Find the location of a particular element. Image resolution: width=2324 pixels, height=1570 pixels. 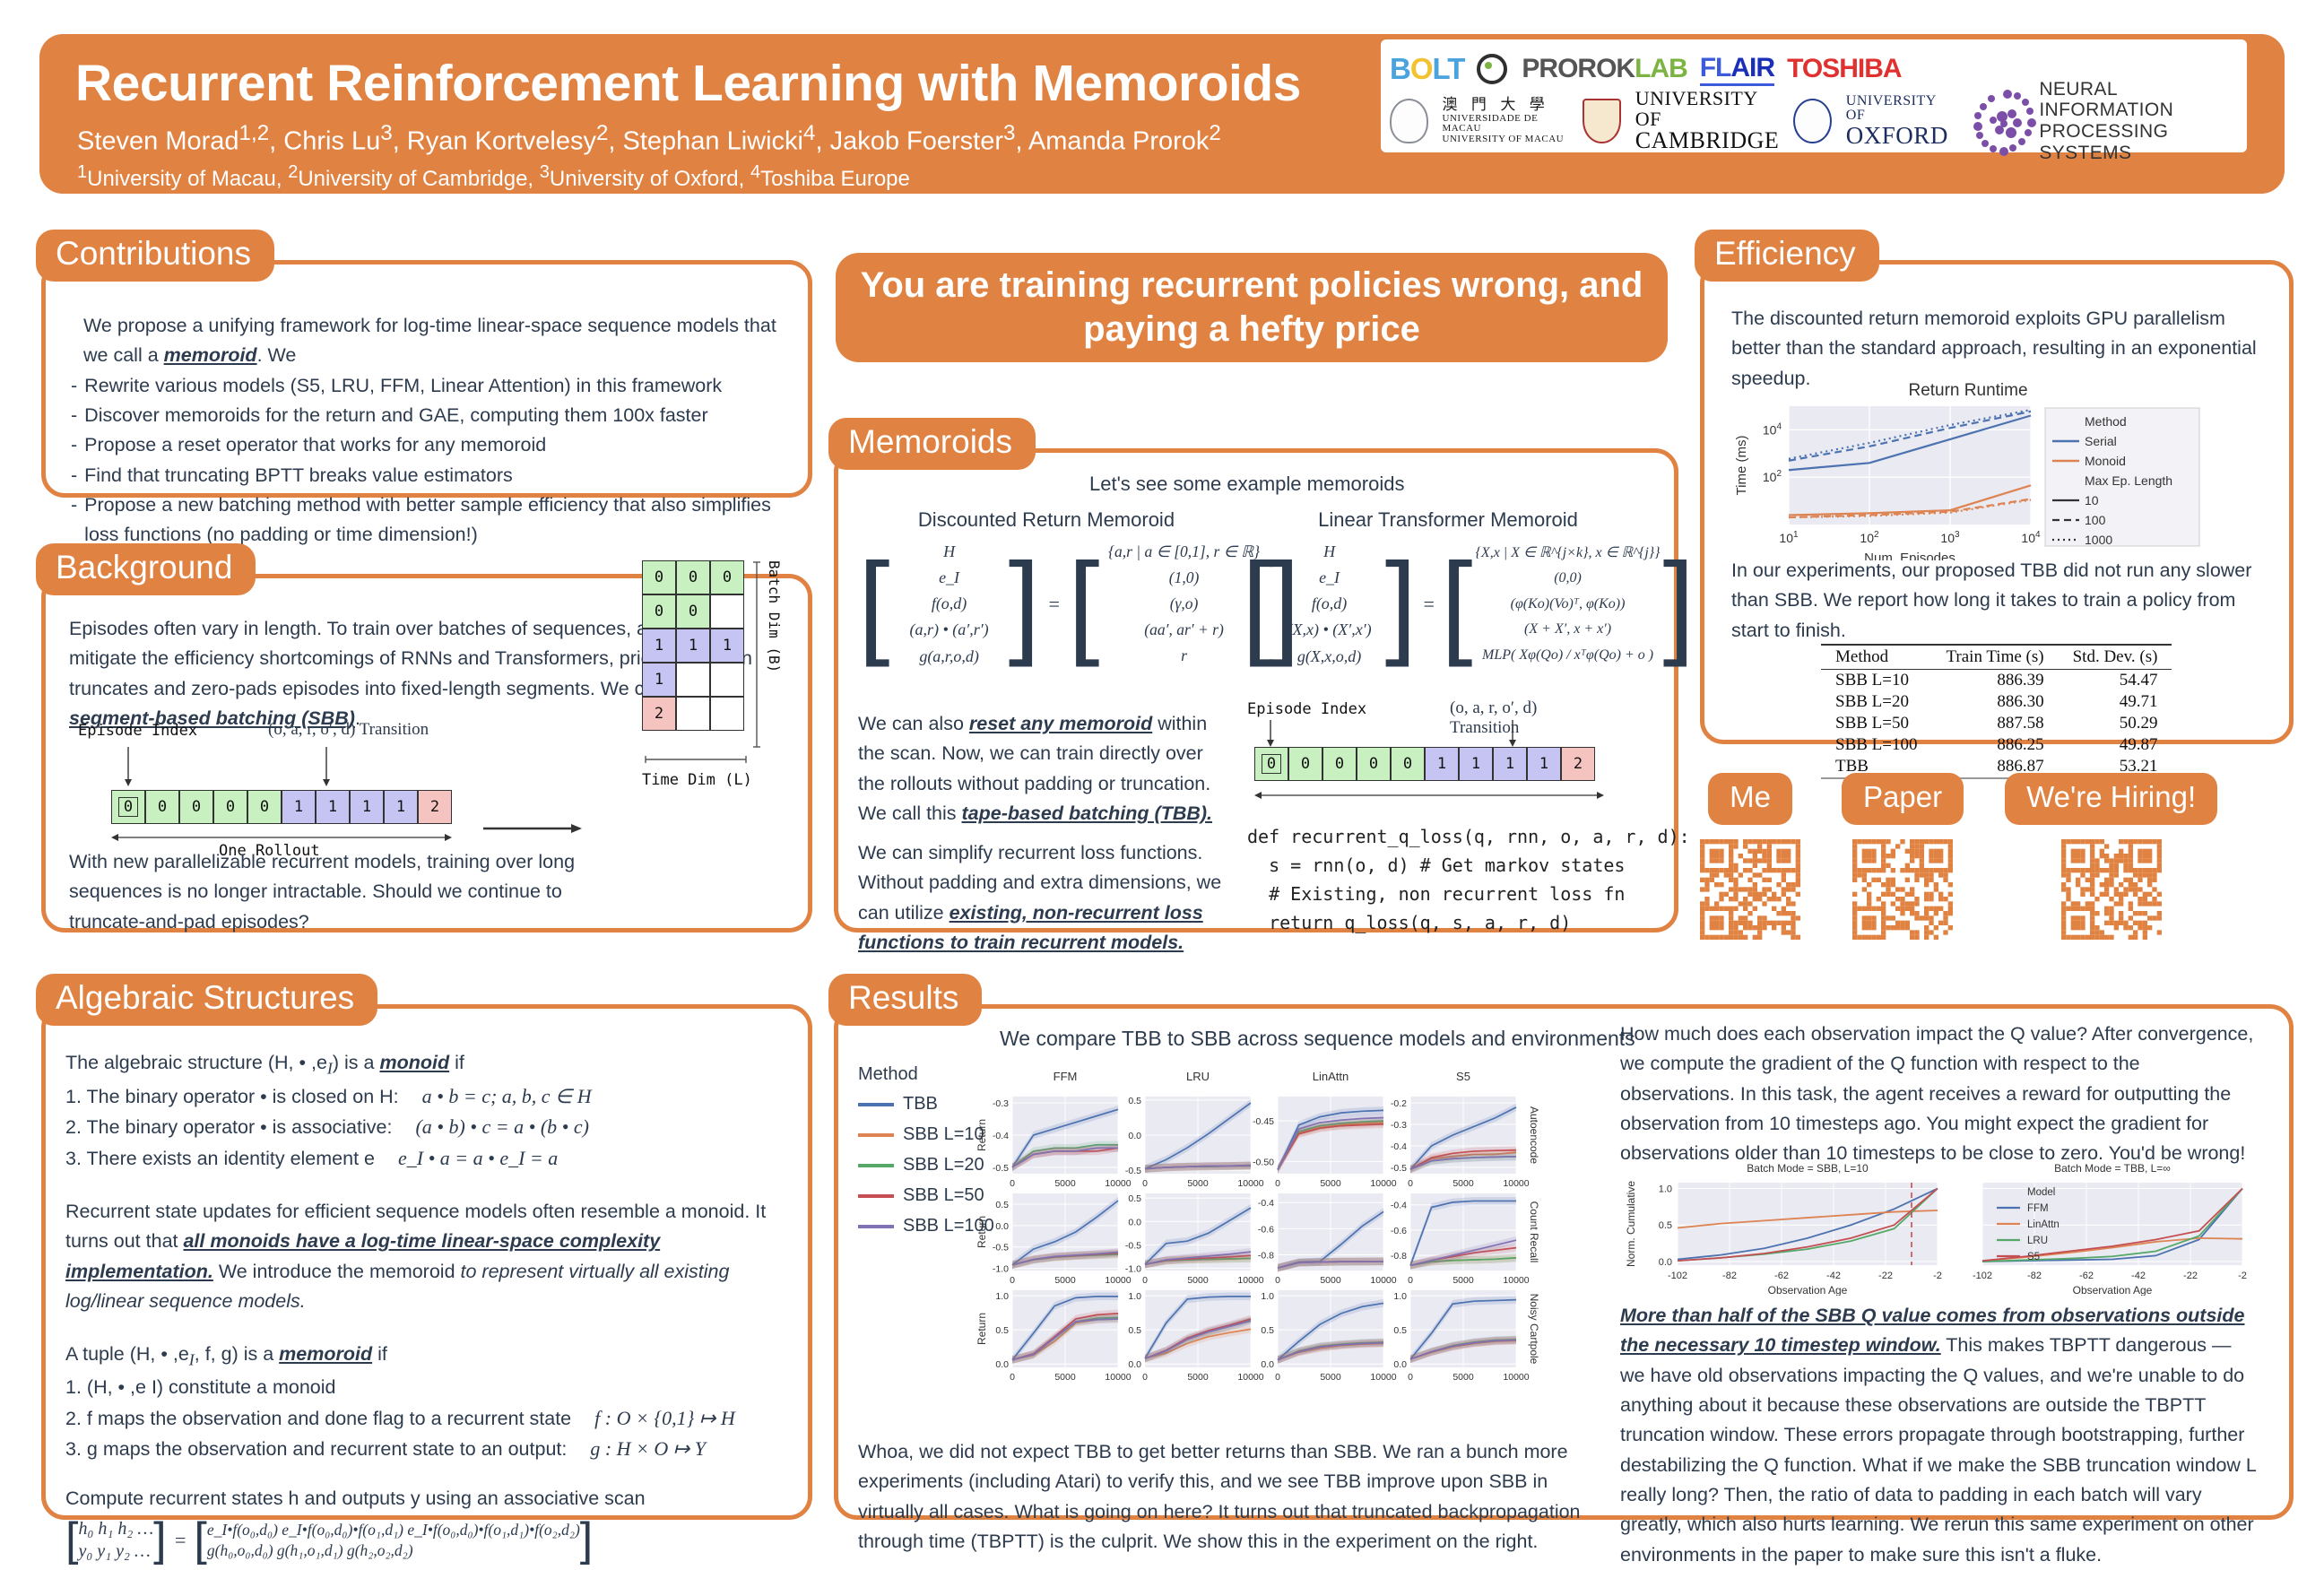

memoroid-row: f(o,d) is located at coordinates (1329, 603).